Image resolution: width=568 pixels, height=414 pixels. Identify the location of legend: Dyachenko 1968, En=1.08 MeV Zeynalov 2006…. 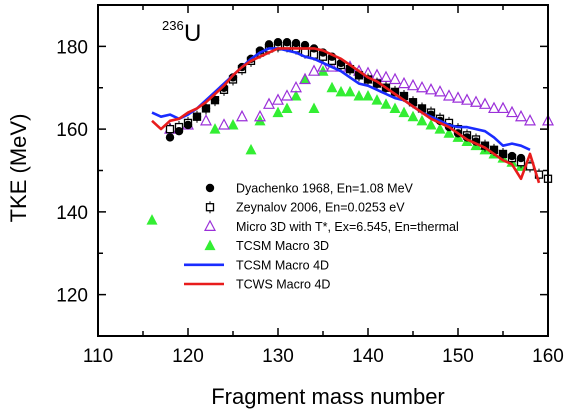
(321, 237).